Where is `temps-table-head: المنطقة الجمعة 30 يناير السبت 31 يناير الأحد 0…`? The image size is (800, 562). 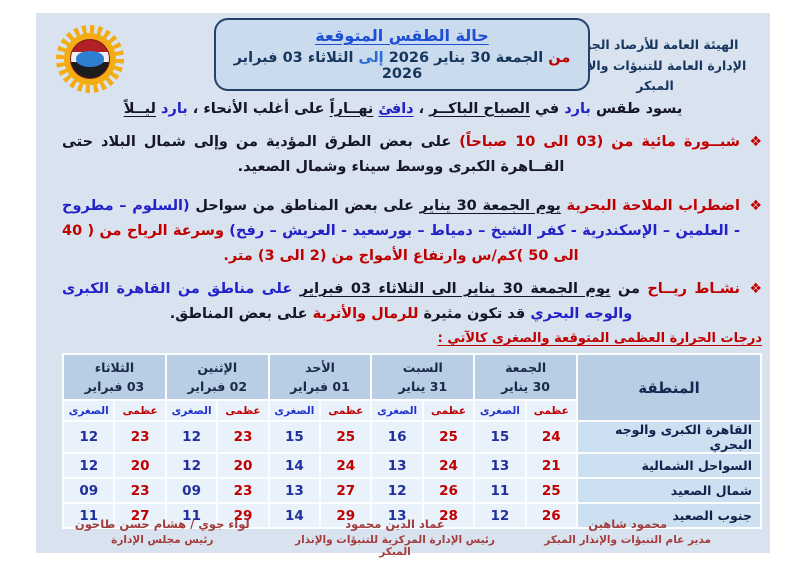
temps-table-head: المنطقة الجمعة 30 يناير السبت 31 يناير الأحد 0… is located at coordinates (411, 387).